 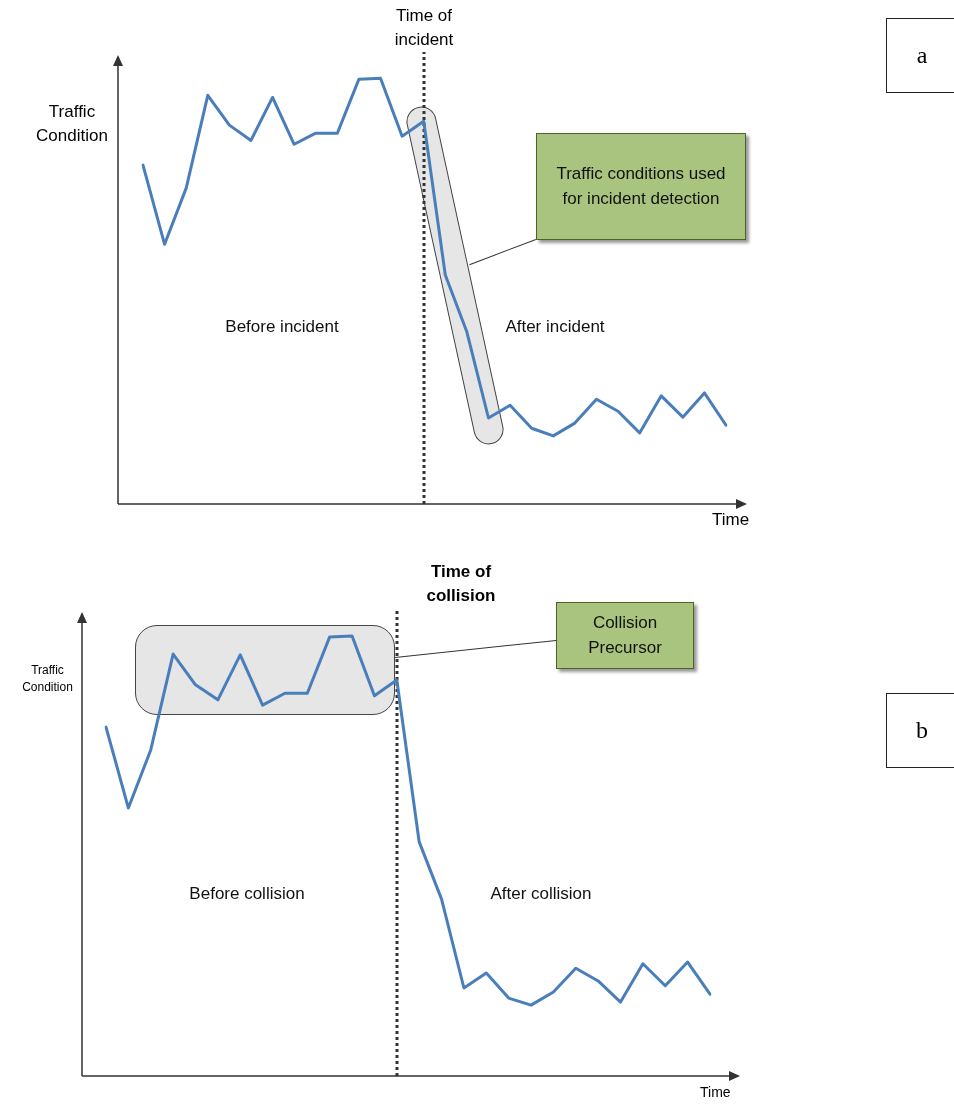 I want to click on annotation: After collision, so click(x=541, y=894).